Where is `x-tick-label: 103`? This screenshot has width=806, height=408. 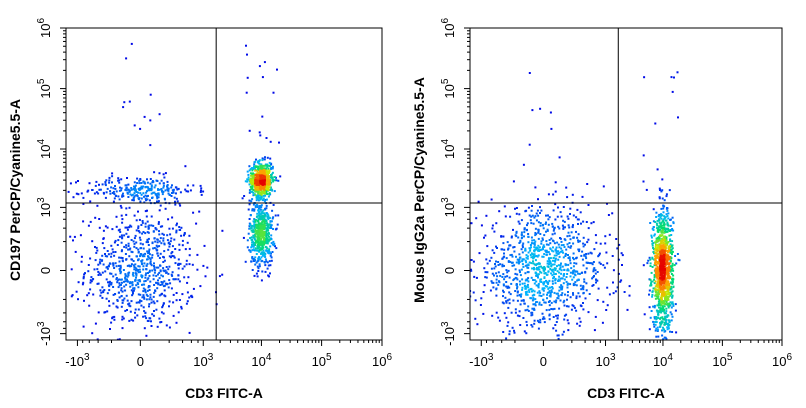 x-tick-label: 103 is located at coordinates (203, 360).